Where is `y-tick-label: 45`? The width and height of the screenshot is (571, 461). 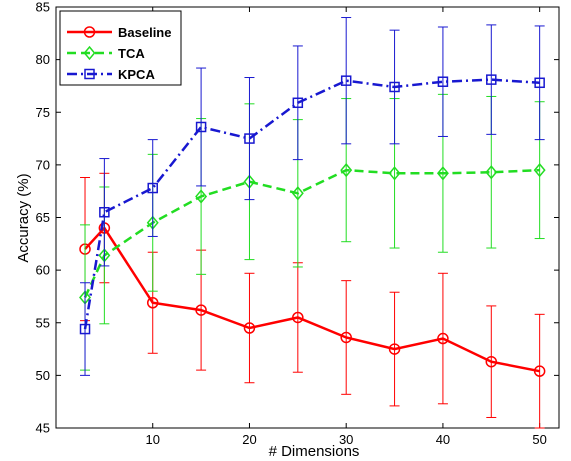 y-tick-label: 45 is located at coordinates (43, 428).